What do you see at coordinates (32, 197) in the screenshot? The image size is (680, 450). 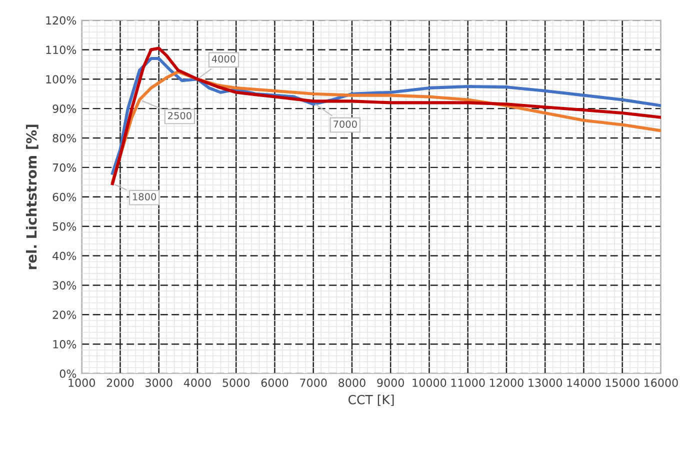 I see `y-axis-title: rel. Lichtstrom [%]` at bounding box center [32, 197].